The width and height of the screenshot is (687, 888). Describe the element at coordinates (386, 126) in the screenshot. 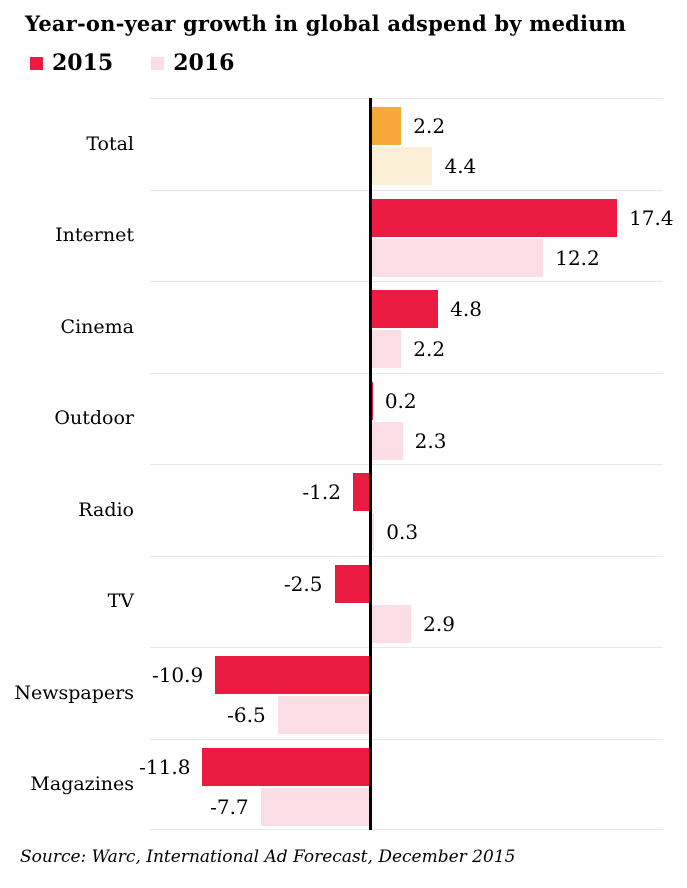

I see `bar-2015-total` at that location.